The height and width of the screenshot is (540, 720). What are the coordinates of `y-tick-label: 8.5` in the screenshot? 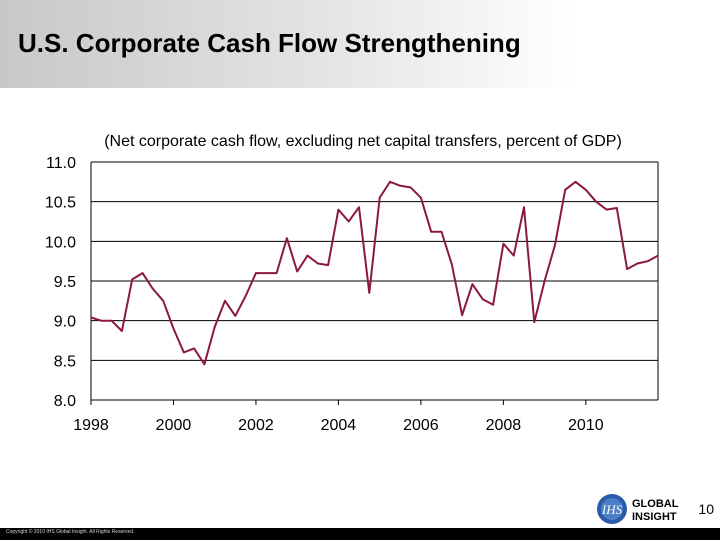 It's located at (65, 361).